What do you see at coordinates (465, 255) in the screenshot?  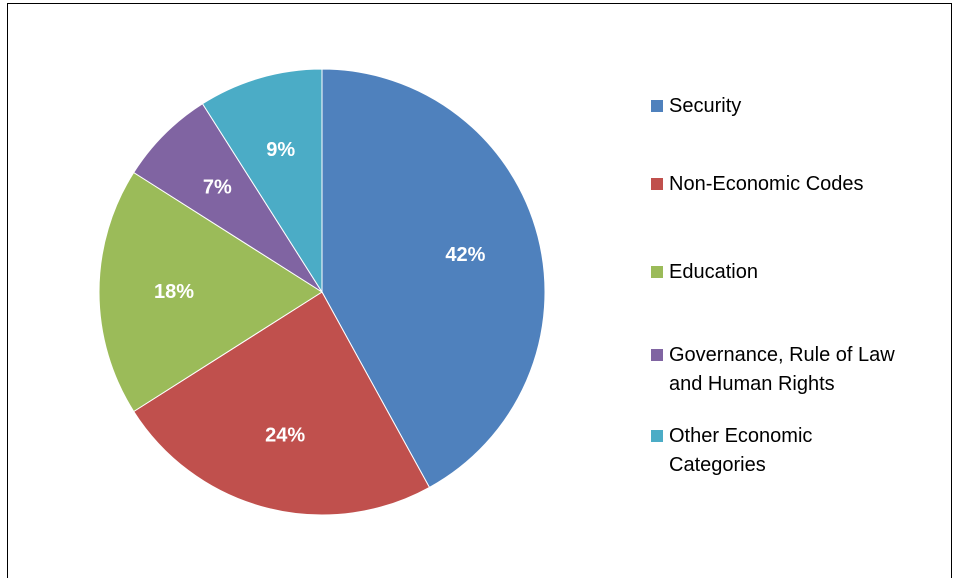 I see `data-label-security: 42%` at bounding box center [465, 255].